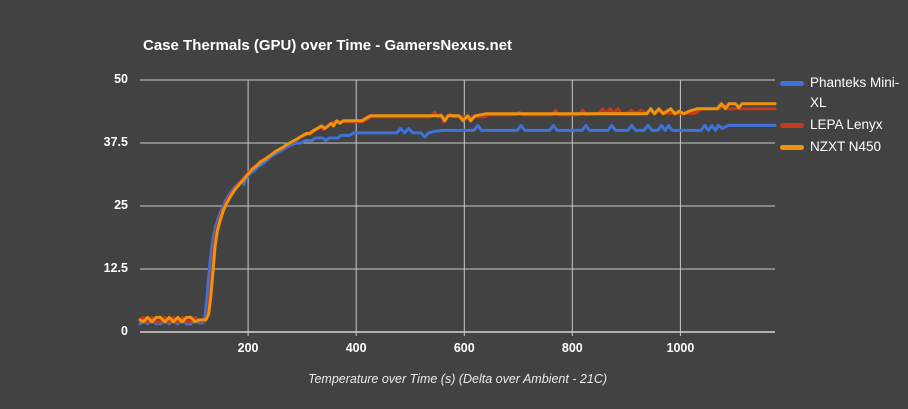  What do you see at coordinates (124, 331) in the screenshot?
I see `y-tick-label: 0` at bounding box center [124, 331].